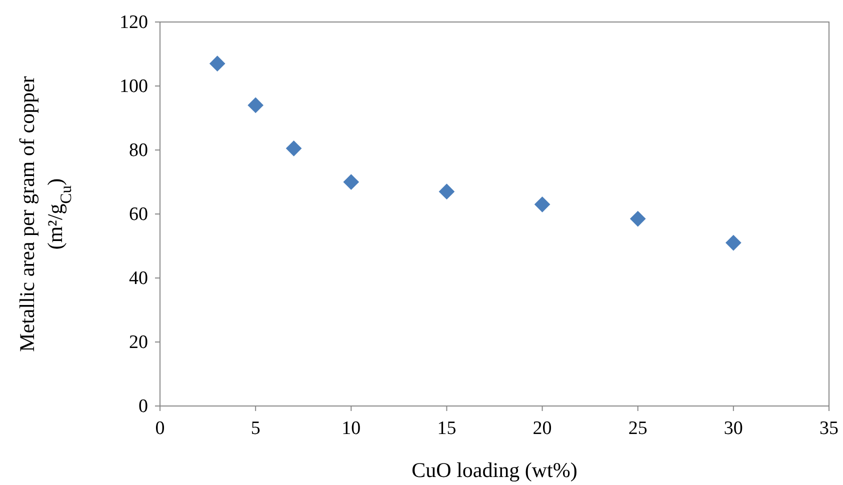  Describe the element at coordinates (829, 428) in the screenshot. I see `x-tick-label: 35` at that location.